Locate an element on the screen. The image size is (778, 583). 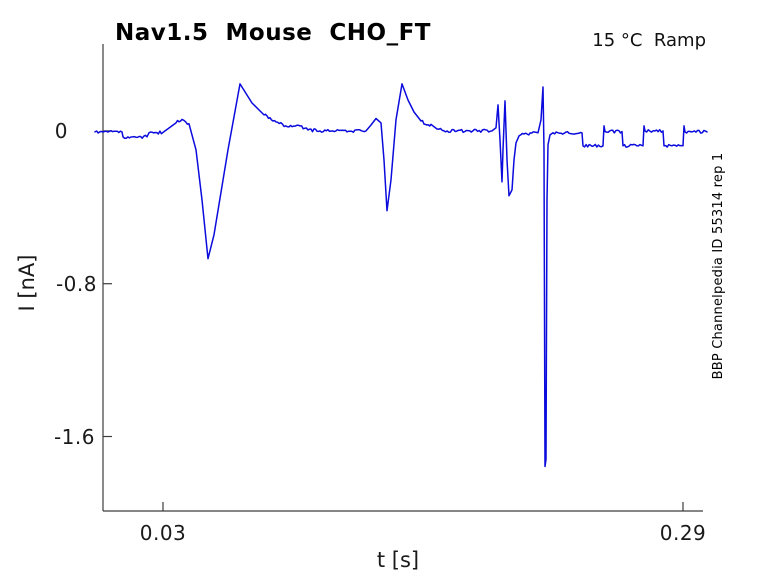
x-tick-label-1: 0.29 is located at coordinates (683, 533).